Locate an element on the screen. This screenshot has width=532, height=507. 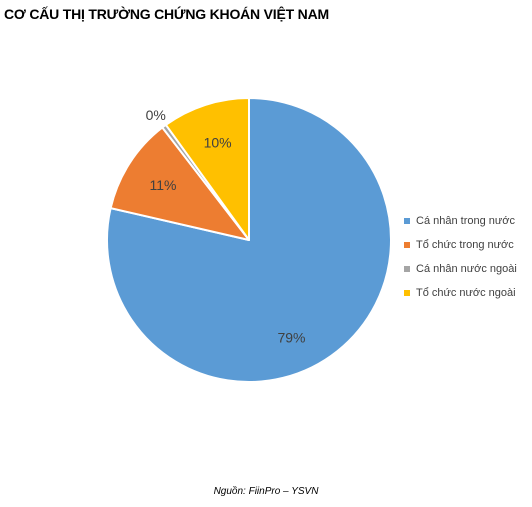
legend-item-to-chuc-trong-nuoc: Tổ chức trong nước is located at coordinates (460, 245).